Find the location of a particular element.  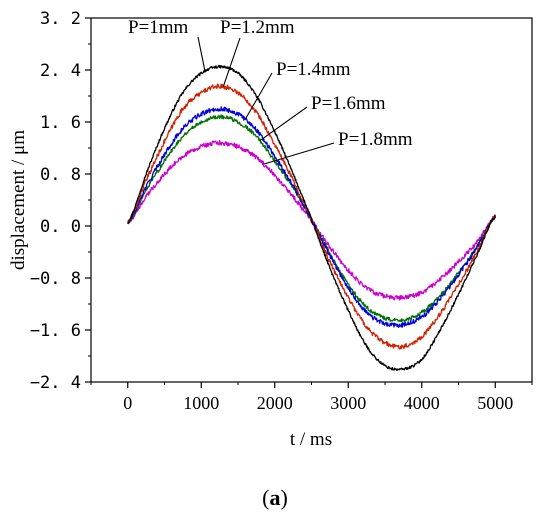

y-tick-label: 3. 2 is located at coordinates (60, 19).